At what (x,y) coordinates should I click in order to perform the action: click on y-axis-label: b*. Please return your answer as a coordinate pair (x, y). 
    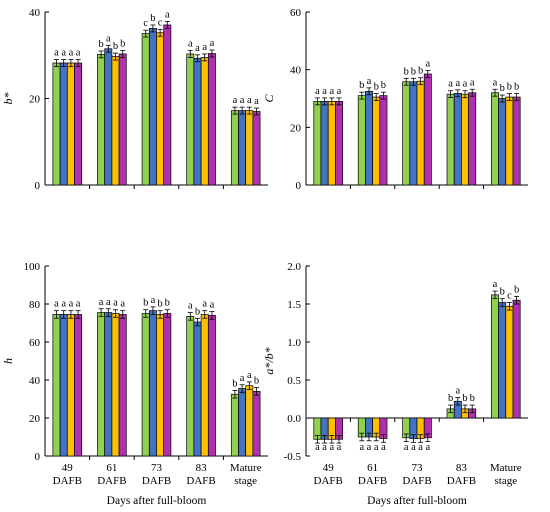
    Looking at the image, I should click on (8, 99).